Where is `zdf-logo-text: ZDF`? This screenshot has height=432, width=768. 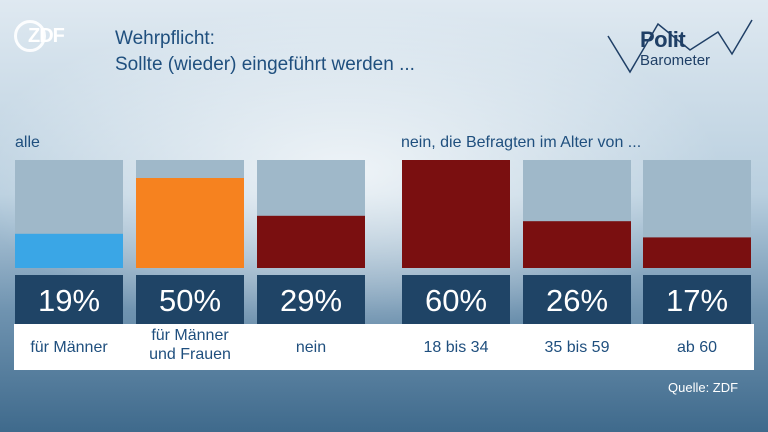
zdf-logo-text: ZDF is located at coordinates (46, 36).